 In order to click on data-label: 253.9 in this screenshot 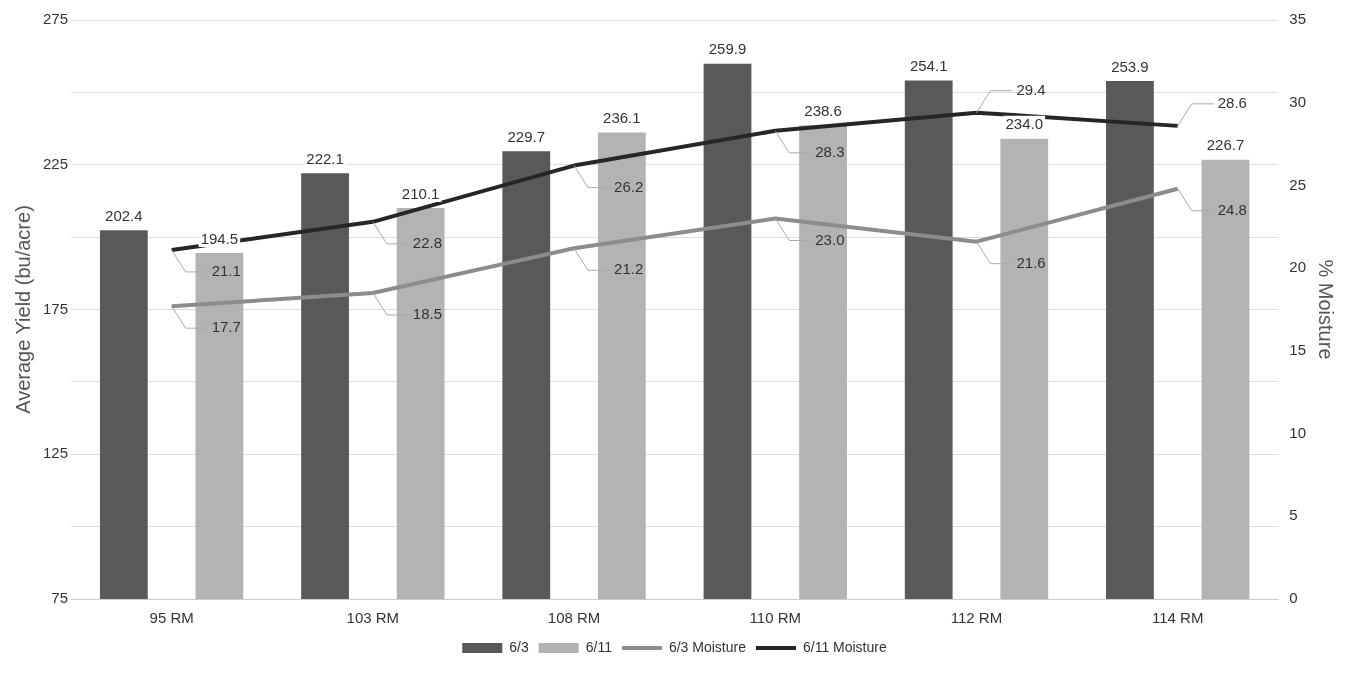, I will do `click(1130, 66)`.